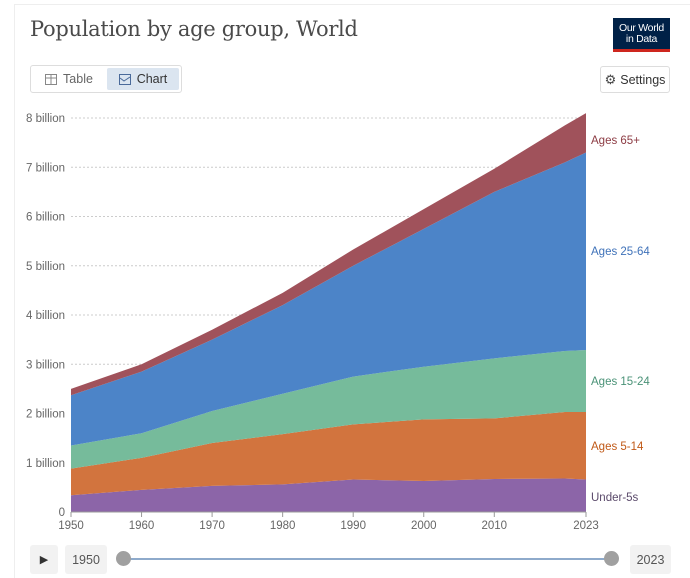  Describe the element at coordinates (424, 526) in the screenshot. I see `x-tick-label: 2000` at that location.